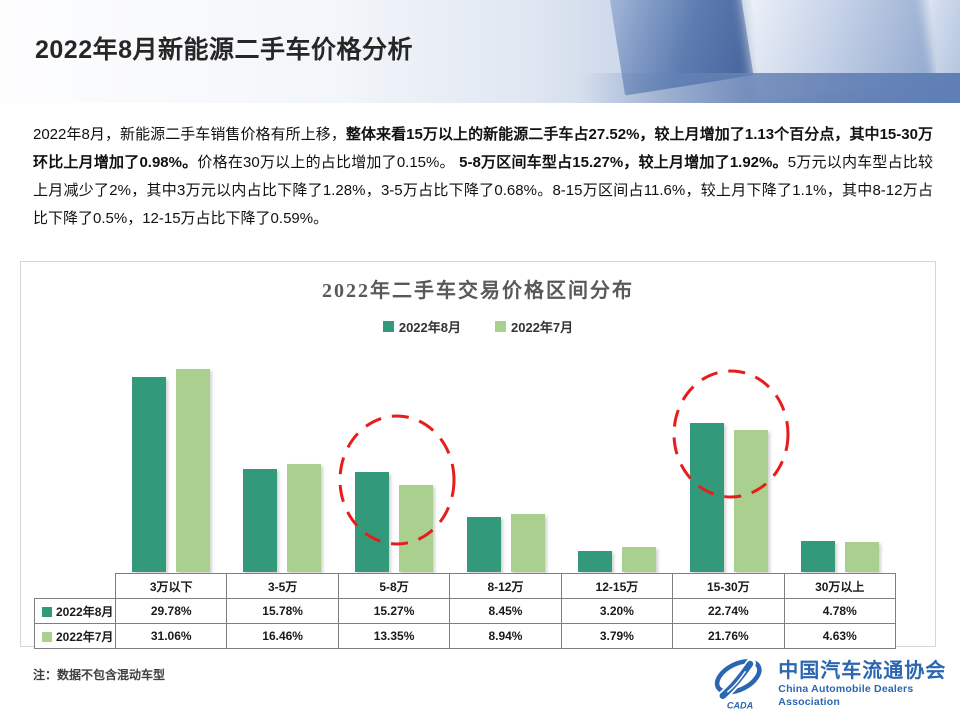 This screenshot has width=960, height=720. Describe the element at coordinates (484, 544) in the screenshot. I see `bar-2022年8月-8-12万` at that location.